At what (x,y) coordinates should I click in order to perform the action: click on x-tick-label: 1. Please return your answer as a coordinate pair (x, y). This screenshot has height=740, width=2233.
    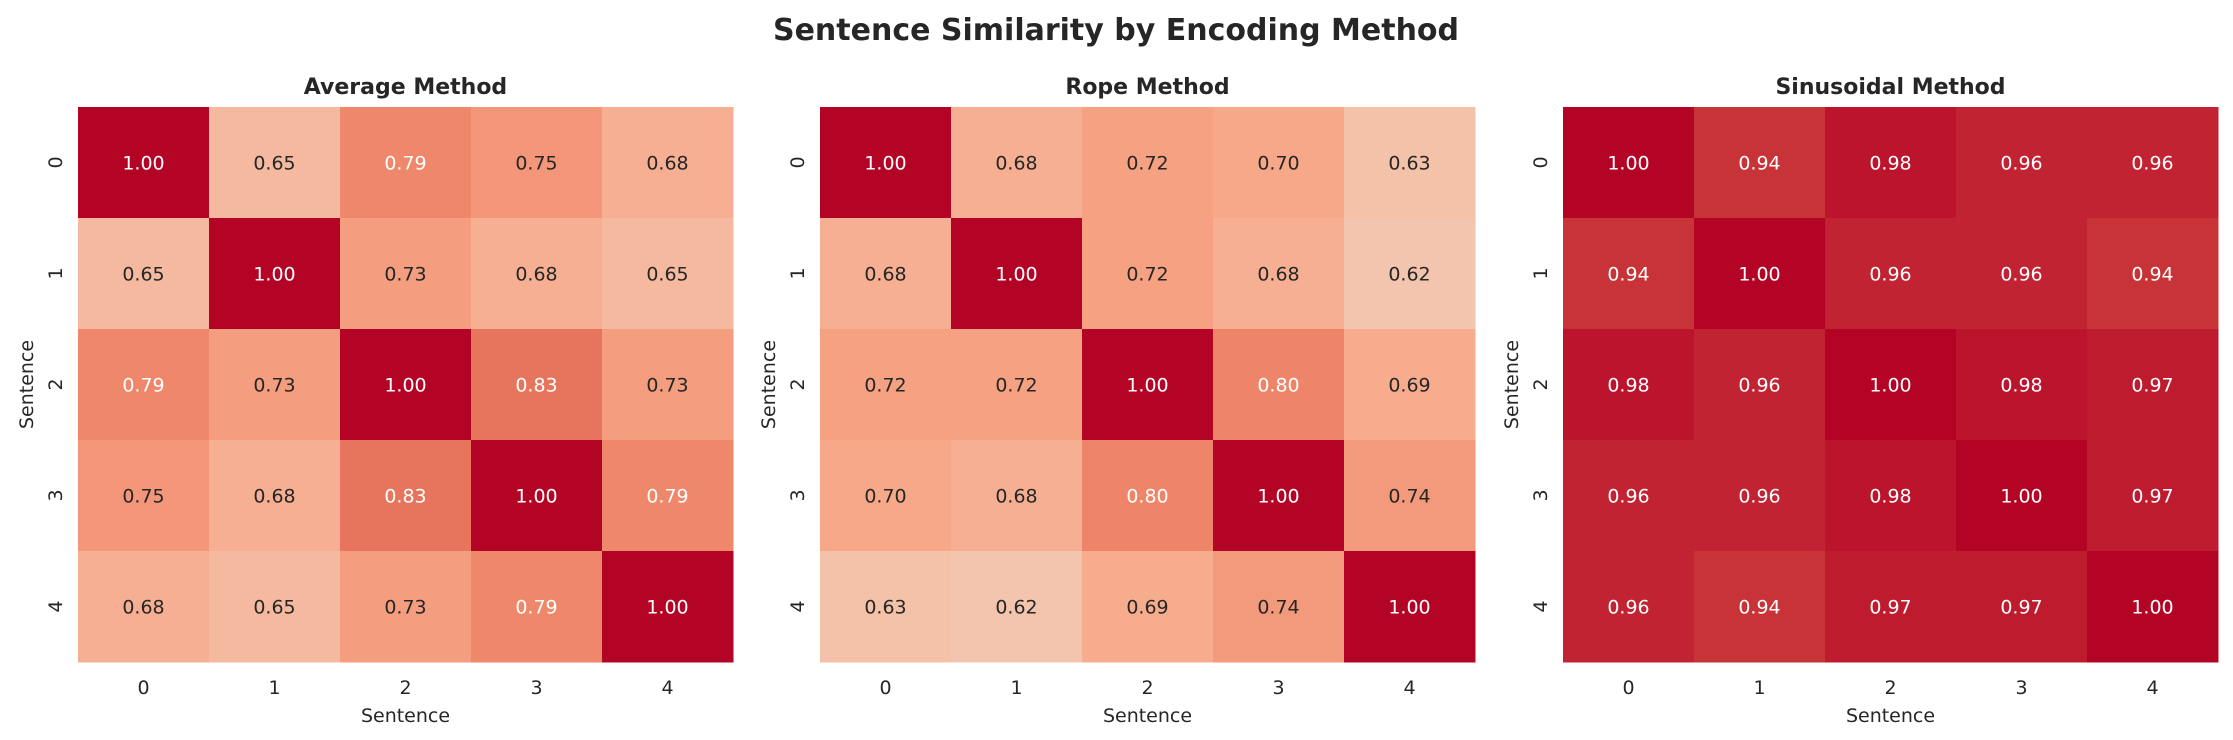
    Looking at the image, I should click on (1759, 688).